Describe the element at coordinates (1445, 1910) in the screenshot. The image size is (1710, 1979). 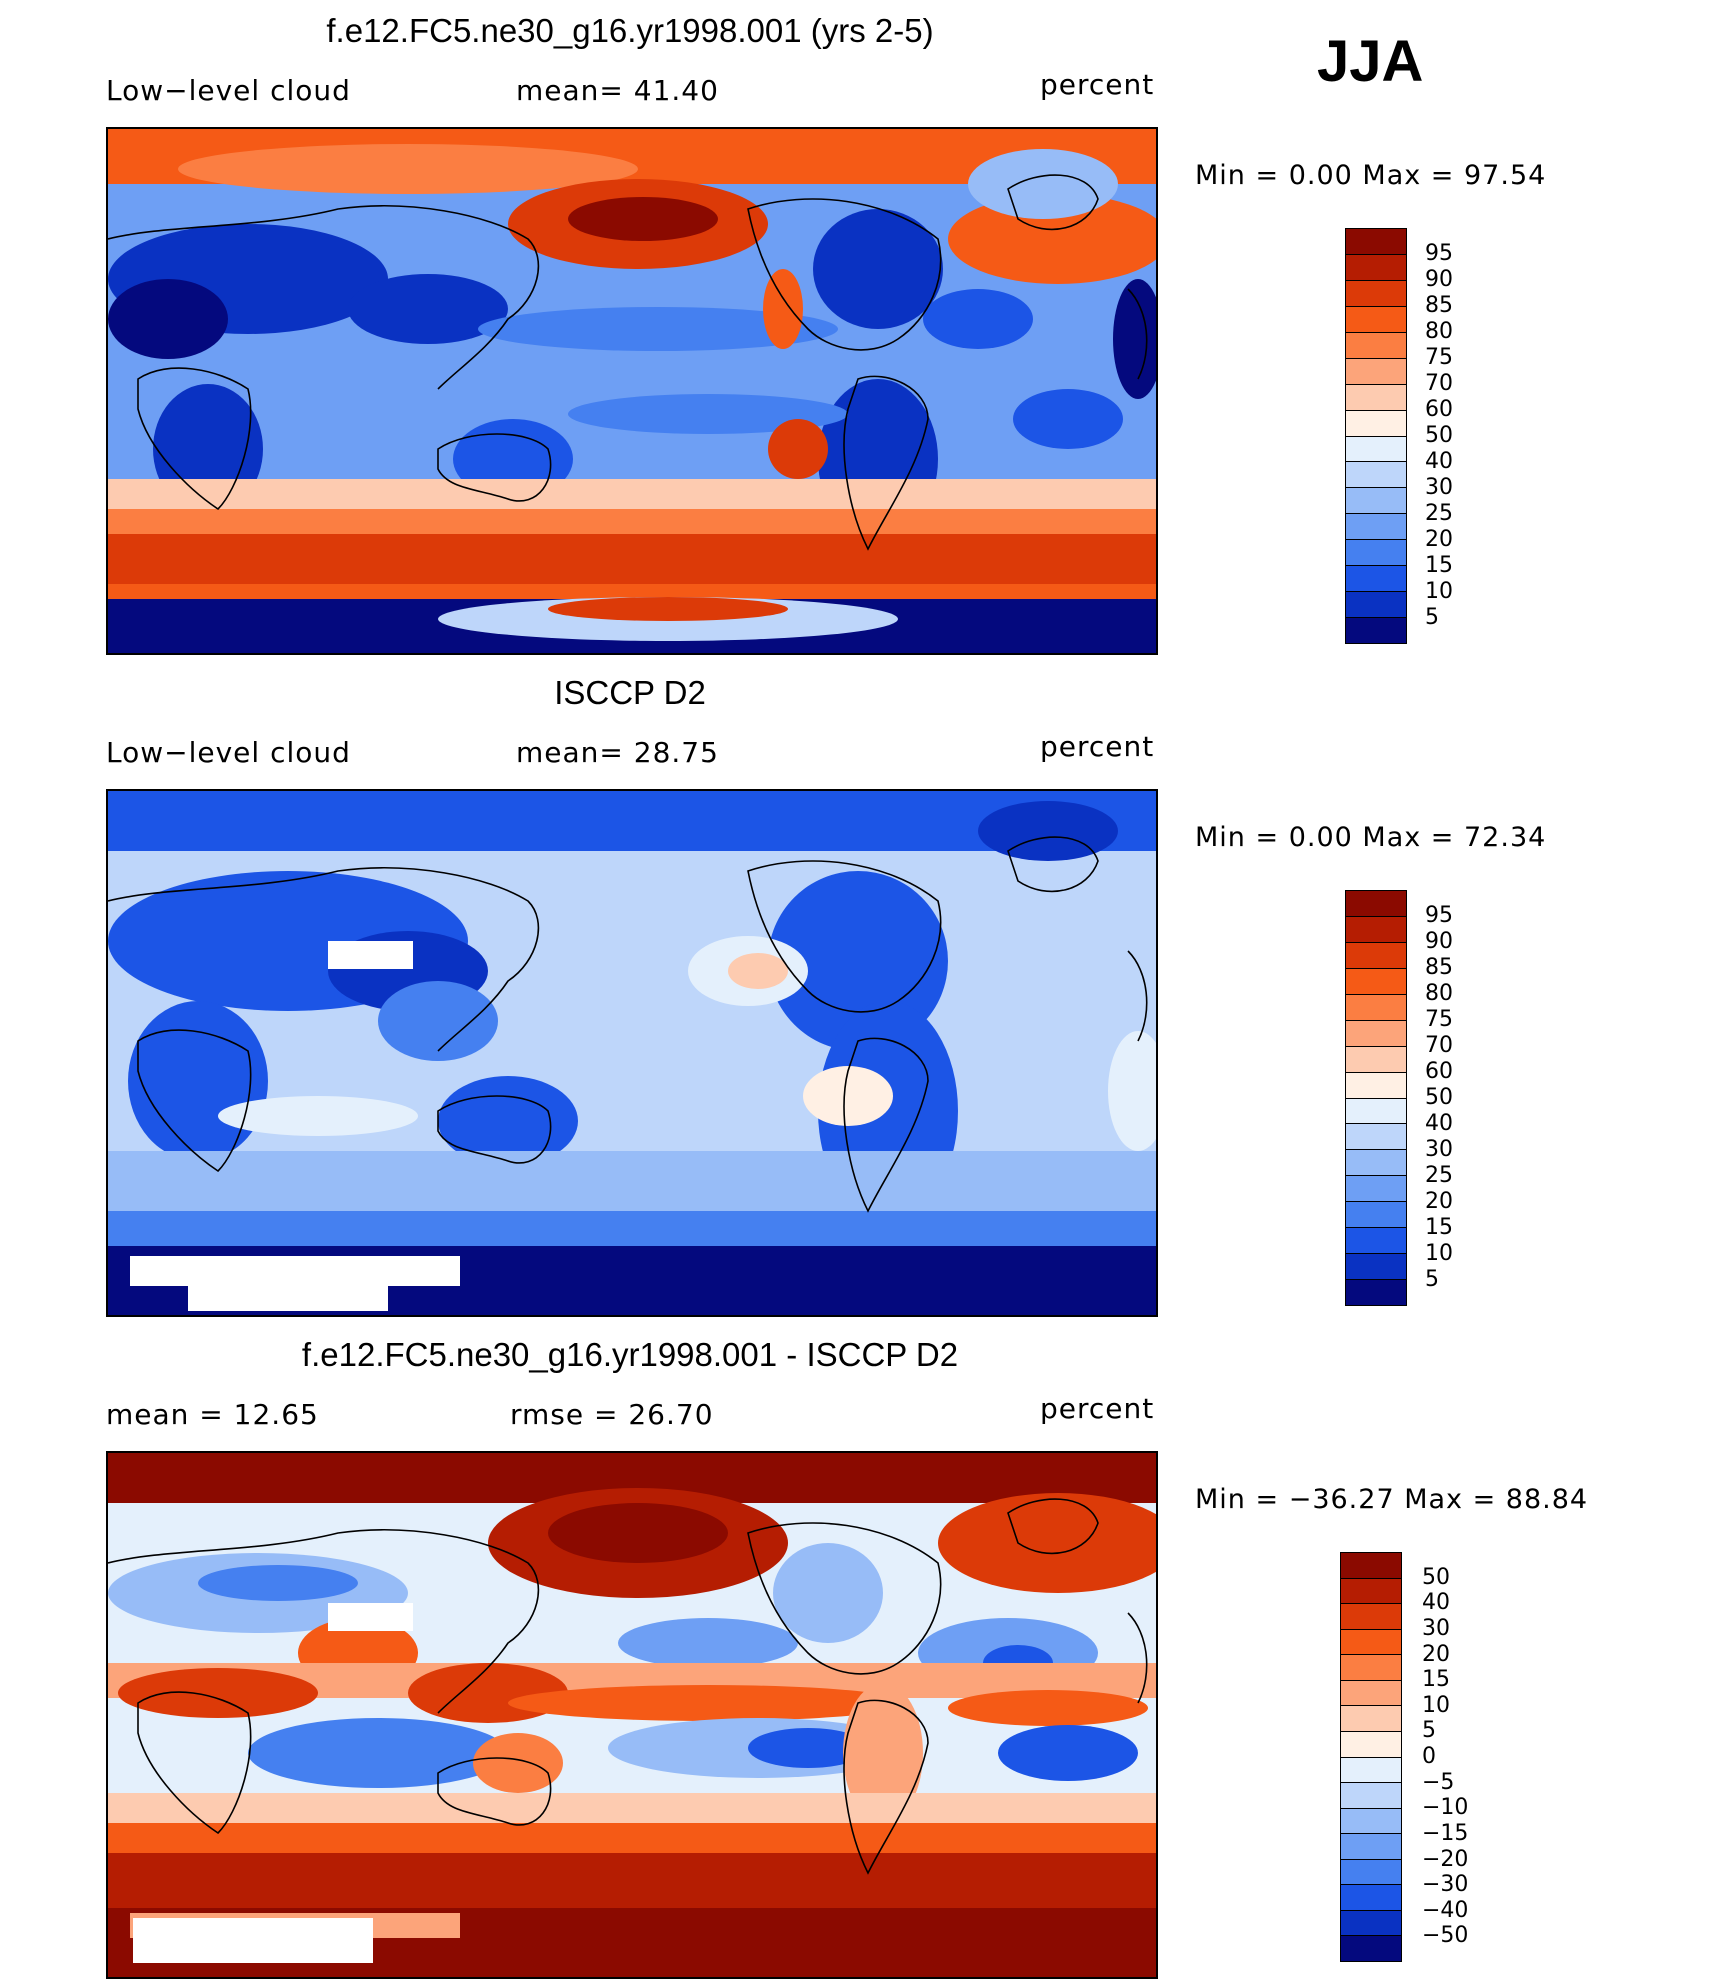
I see `colorbar-tick-label: −40` at that location.